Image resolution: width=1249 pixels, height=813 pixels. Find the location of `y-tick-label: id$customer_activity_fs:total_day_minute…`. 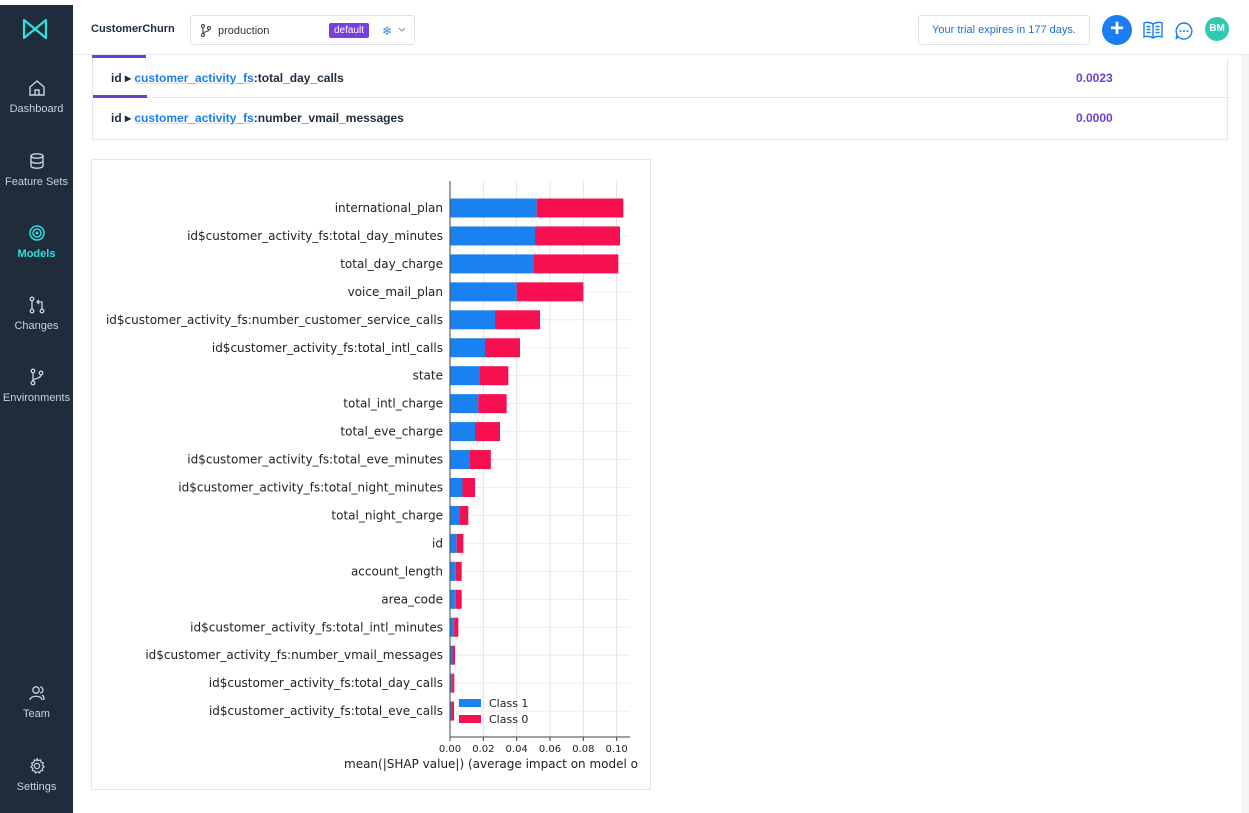

y-tick-label: id$customer_activity_fs:total_day_minute… is located at coordinates (315, 236).